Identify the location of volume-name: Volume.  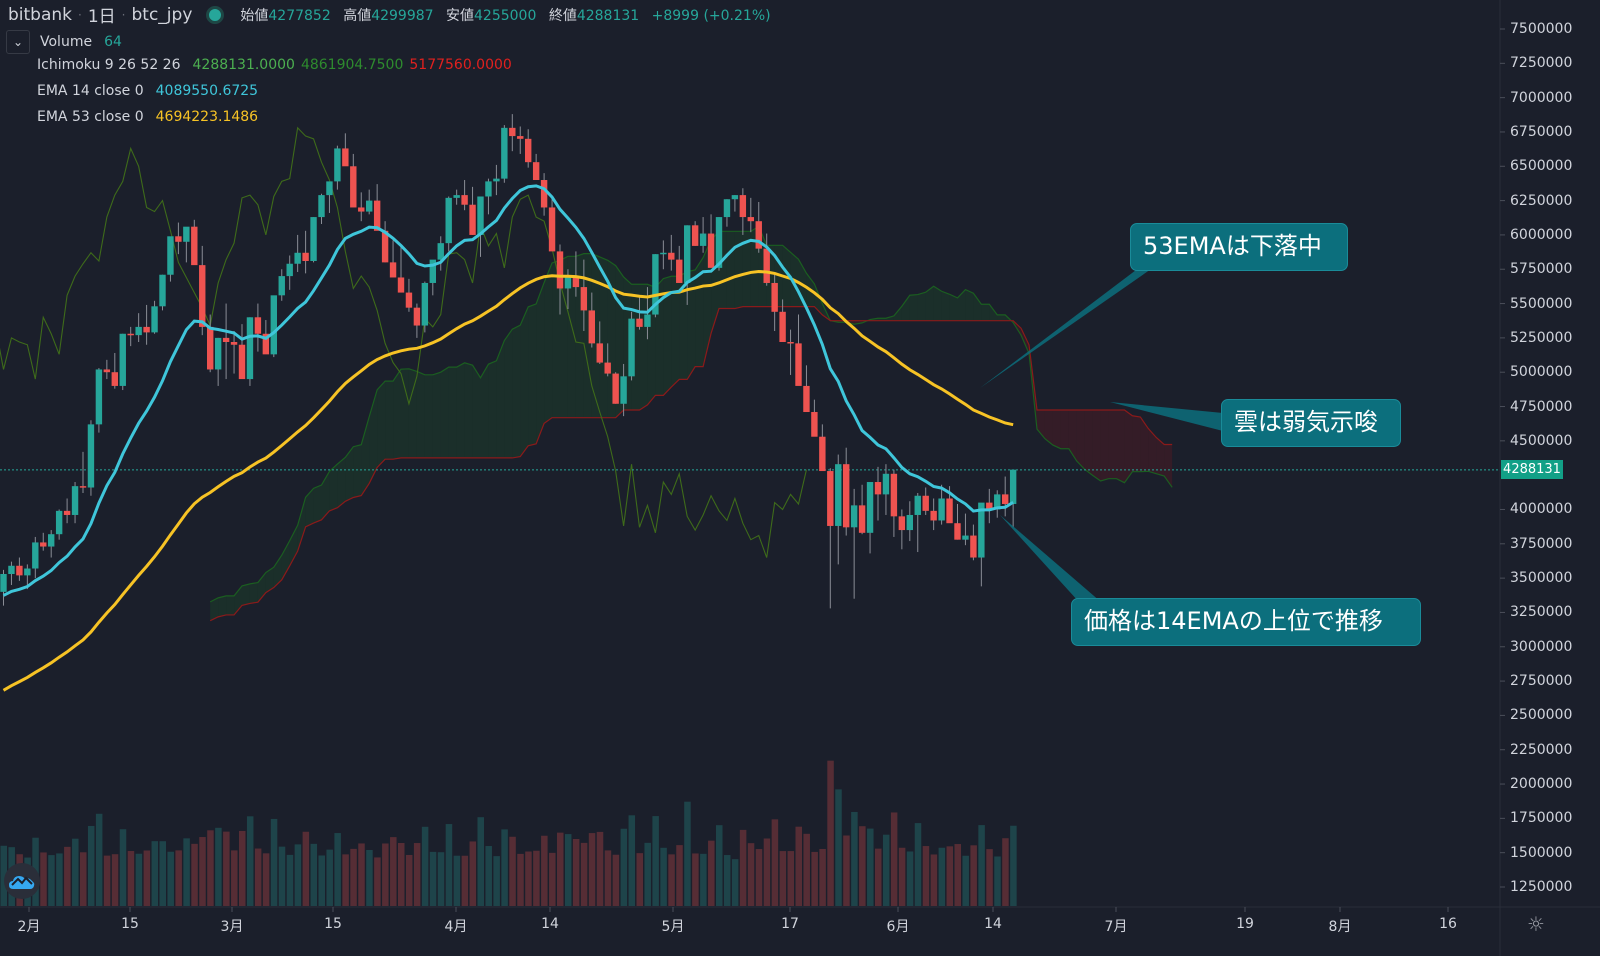
(66, 42).